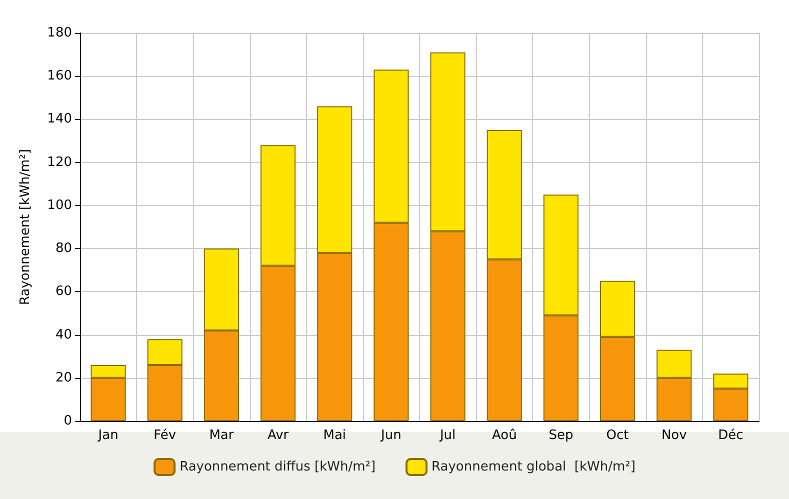 This screenshot has height=499, width=789. Describe the element at coordinates (221, 435) in the screenshot. I see `x-tick-label: Mar` at that location.